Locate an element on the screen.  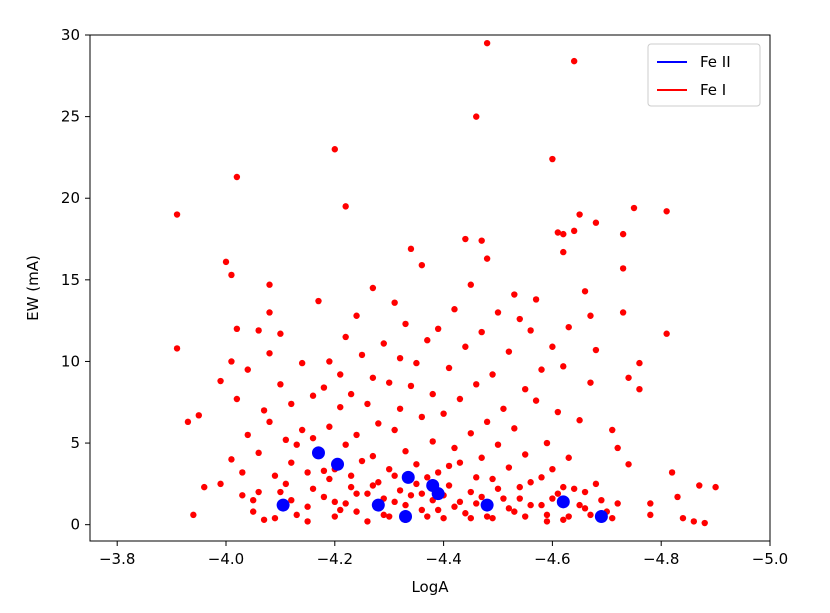
legend-label: Fe I is located at coordinates (713, 90).